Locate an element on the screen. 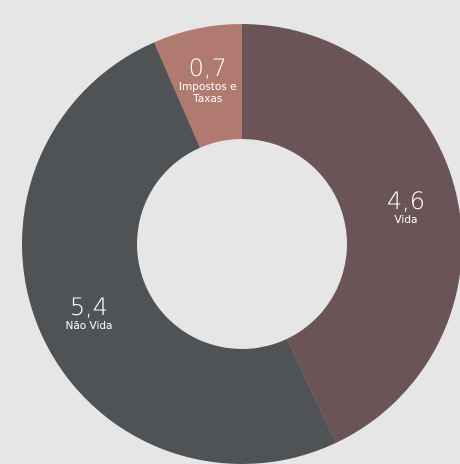 The height and width of the screenshot is (464, 460). slice-label: 5,4 Não Vida is located at coordinates (89, 313).